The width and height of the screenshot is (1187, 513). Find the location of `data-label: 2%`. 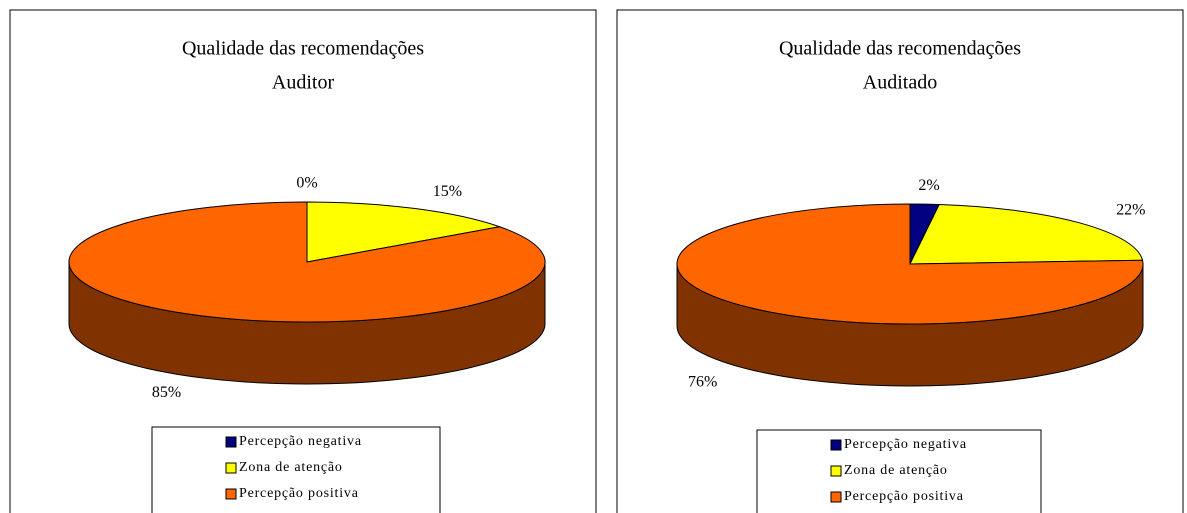

data-label: 2% is located at coordinates (928, 185).